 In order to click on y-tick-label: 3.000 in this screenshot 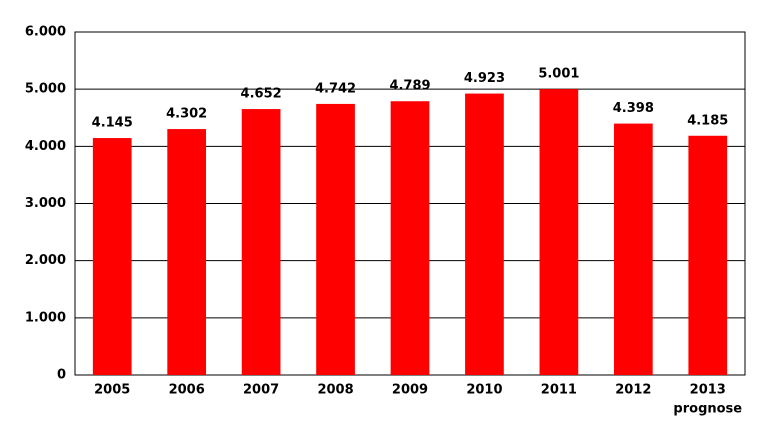, I will do `click(45, 203)`.